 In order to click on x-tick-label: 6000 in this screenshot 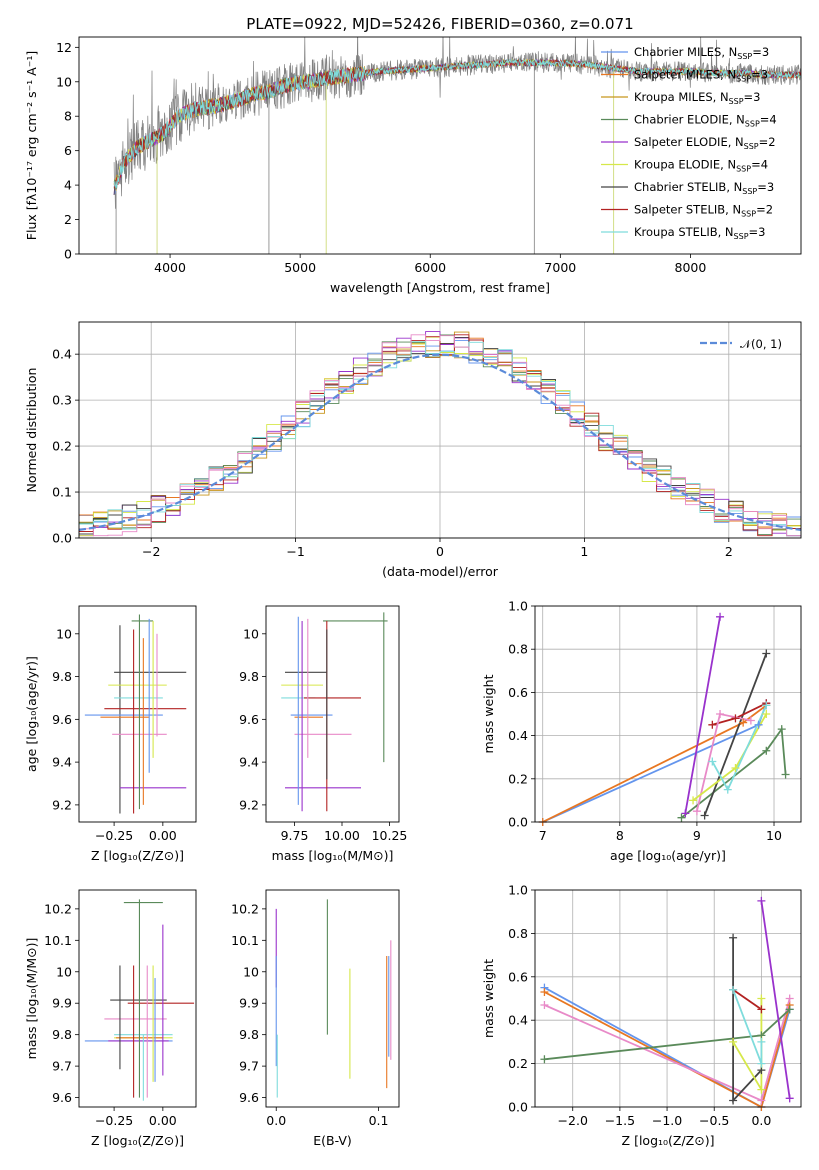, I will do `click(430, 267)`.